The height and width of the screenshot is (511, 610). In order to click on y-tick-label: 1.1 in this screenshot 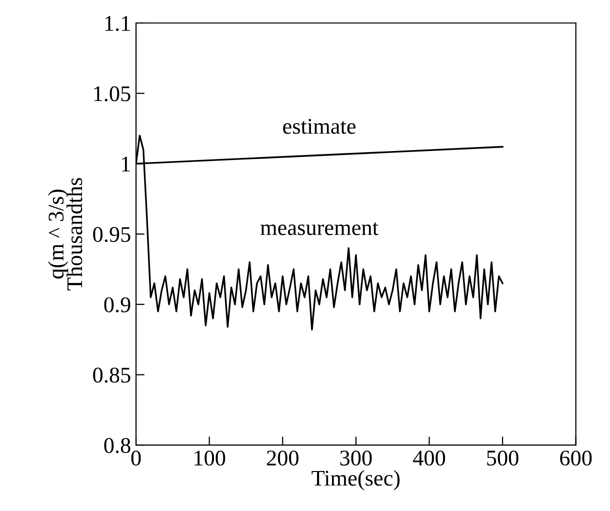, I will do `click(117, 24)`.